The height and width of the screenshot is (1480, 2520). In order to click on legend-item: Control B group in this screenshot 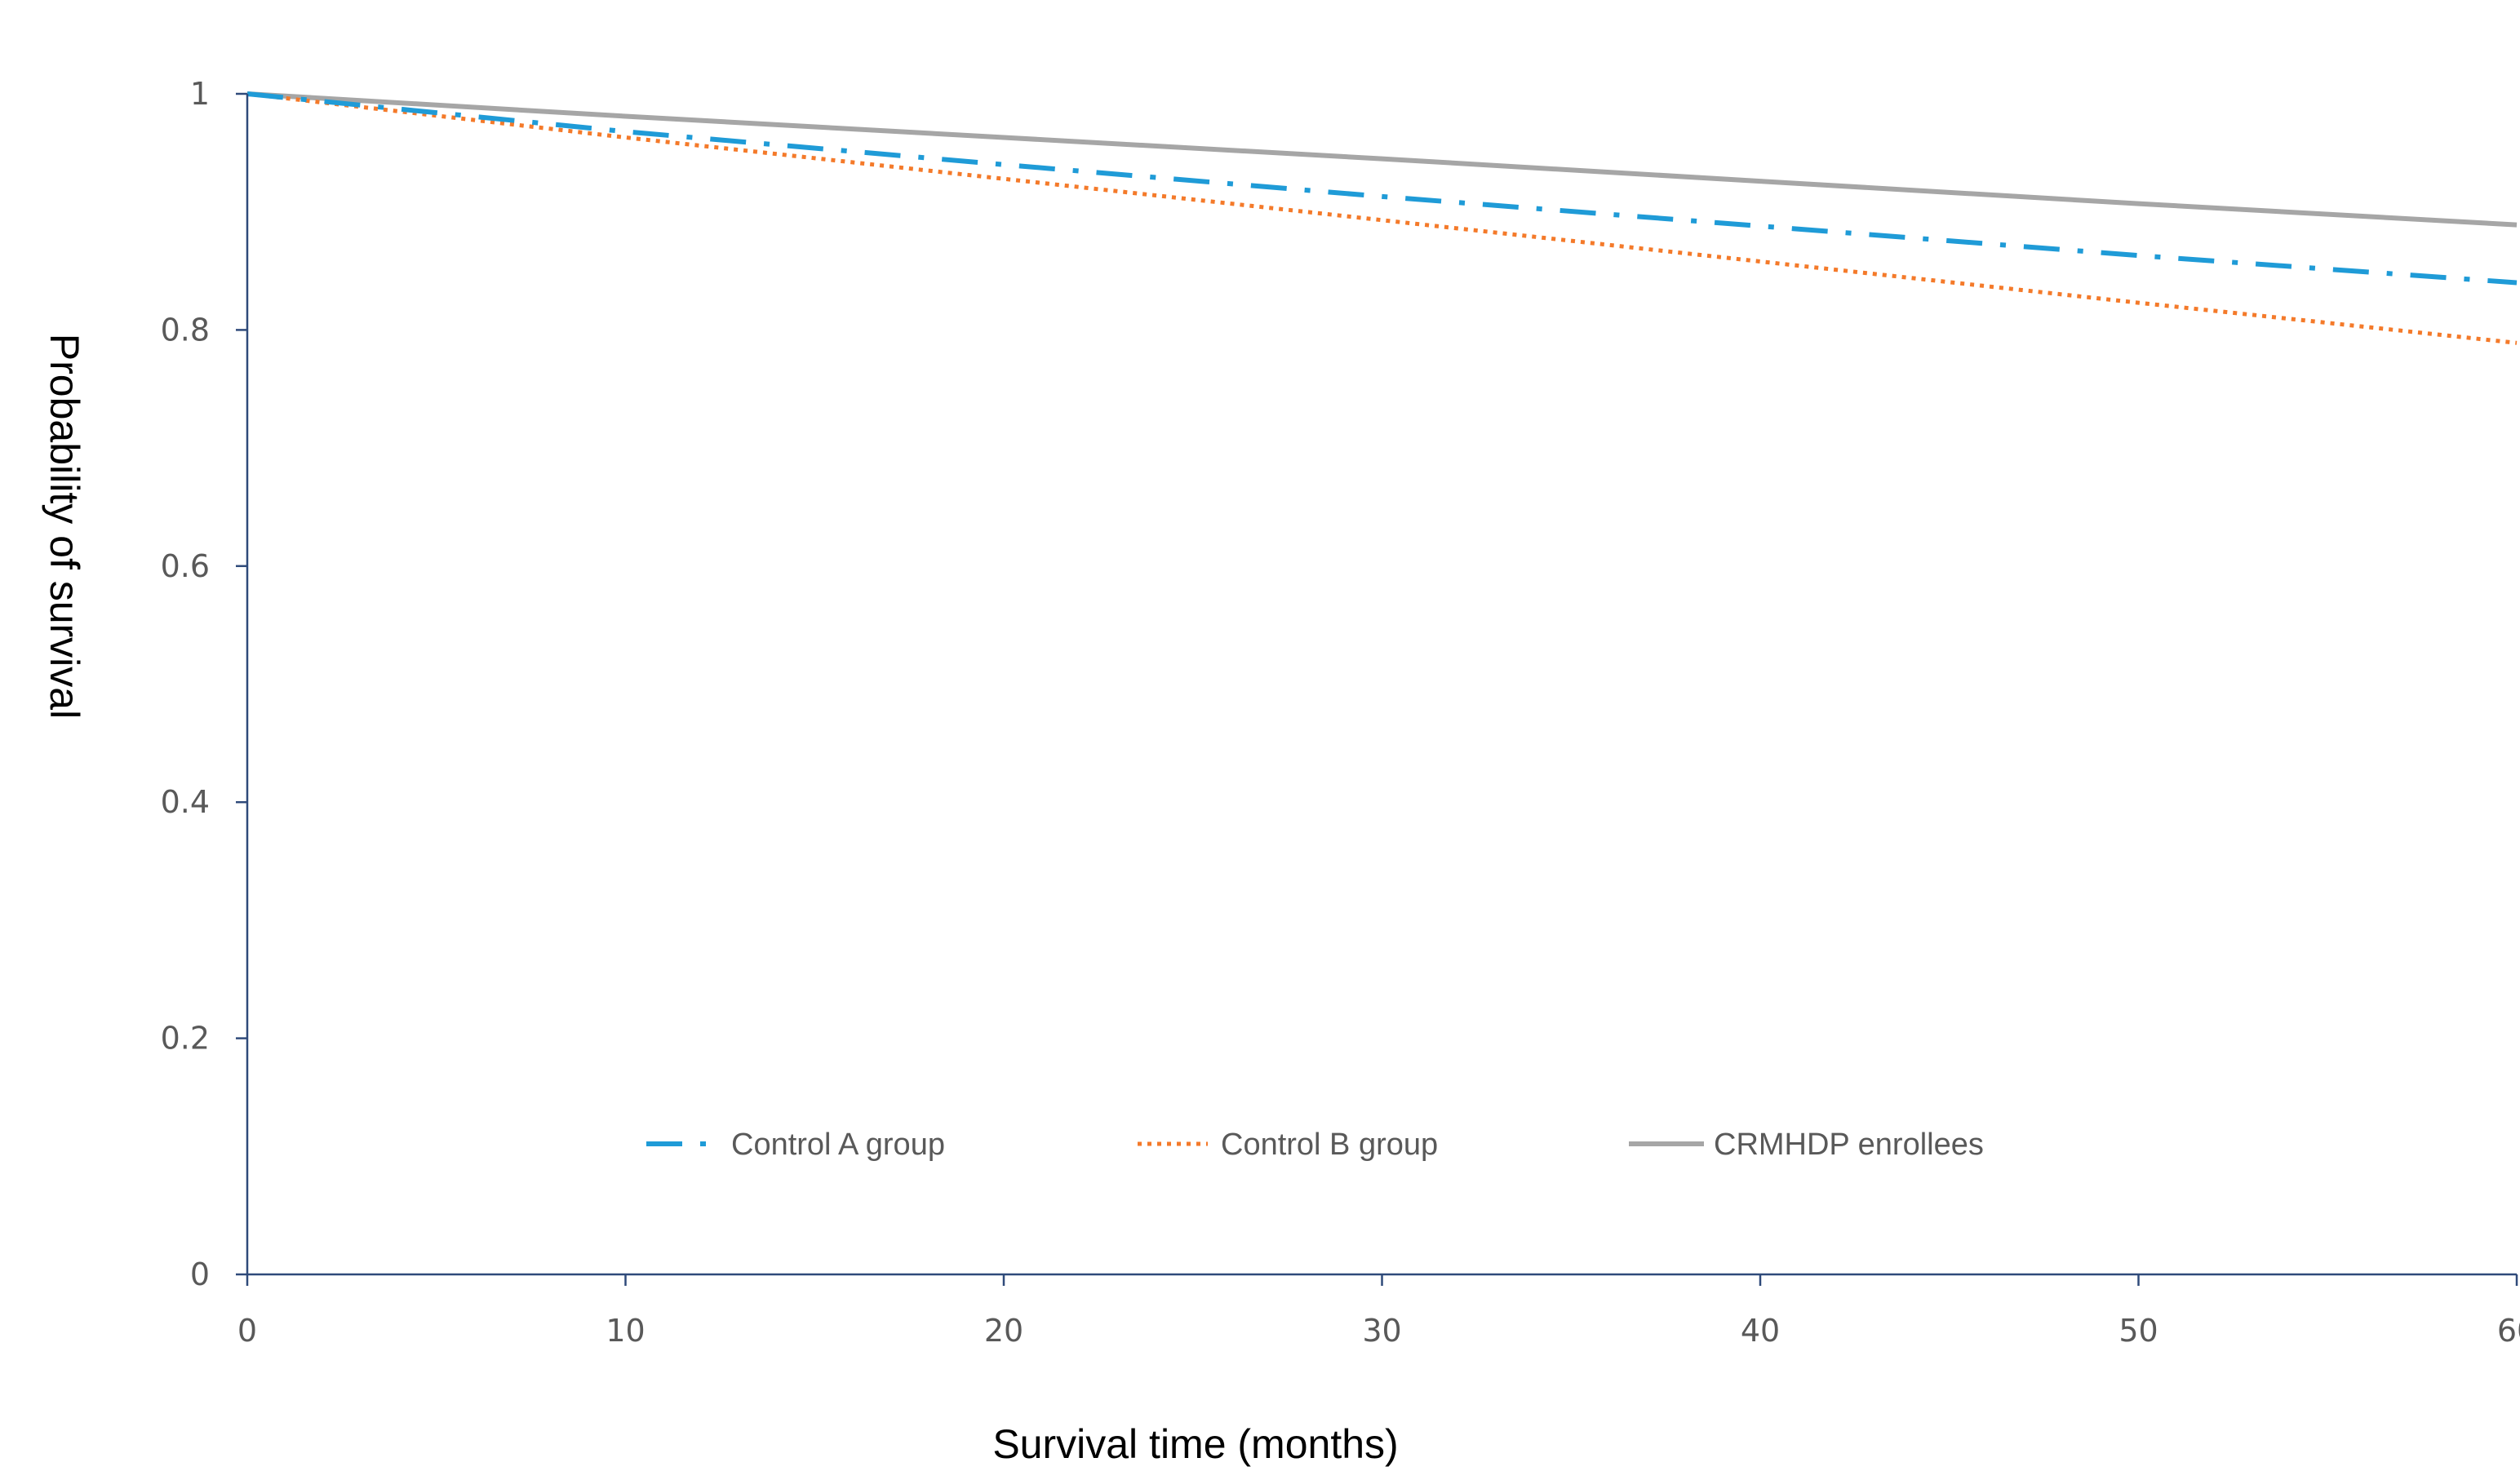, I will do `click(1288, 1145)`.